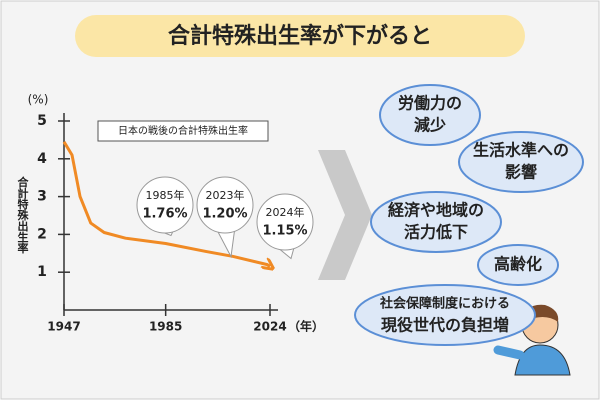 This screenshot has width=600, height=404. Describe the element at coordinates (306, 326) in the screenshot. I see `x-unit: （年）` at that location.